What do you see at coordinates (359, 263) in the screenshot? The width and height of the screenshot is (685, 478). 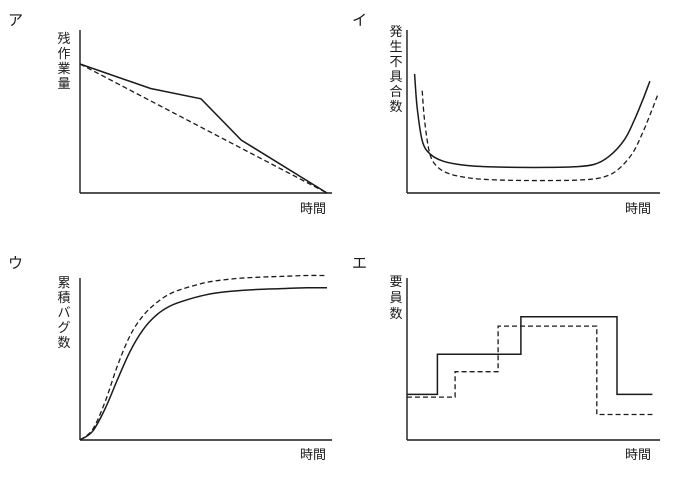 I see `panel-e-label: エ` at bounding box center [359, 263].